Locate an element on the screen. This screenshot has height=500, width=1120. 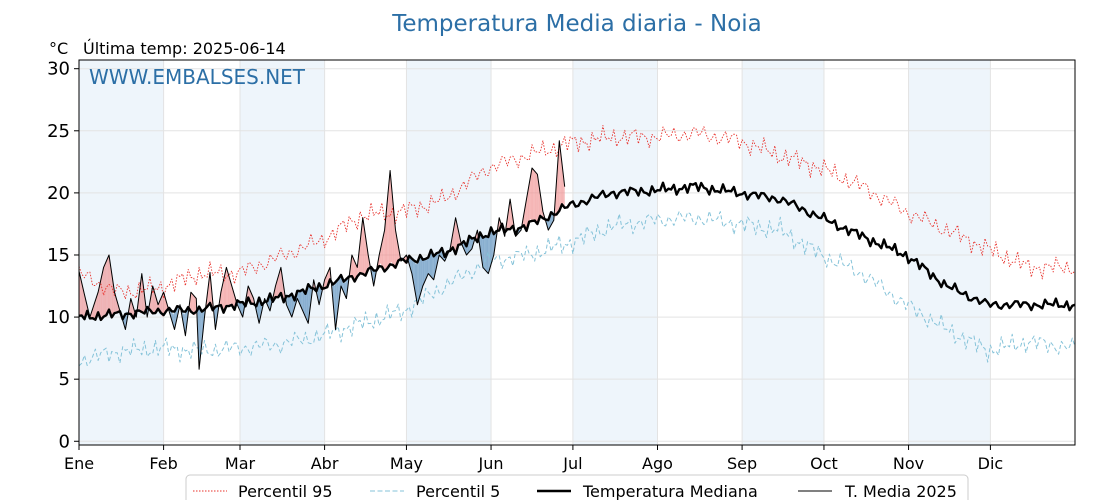
x-tick-label: Feb is located at coordinates (163, 463).